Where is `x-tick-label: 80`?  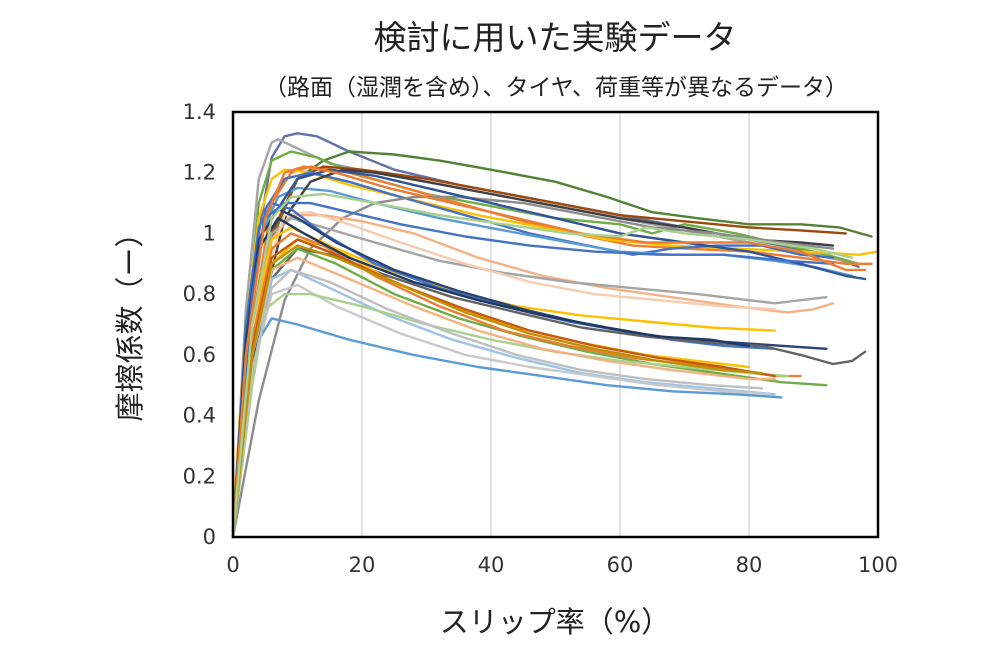 x-tick-label: 80 is located at coordinates (749, 565).